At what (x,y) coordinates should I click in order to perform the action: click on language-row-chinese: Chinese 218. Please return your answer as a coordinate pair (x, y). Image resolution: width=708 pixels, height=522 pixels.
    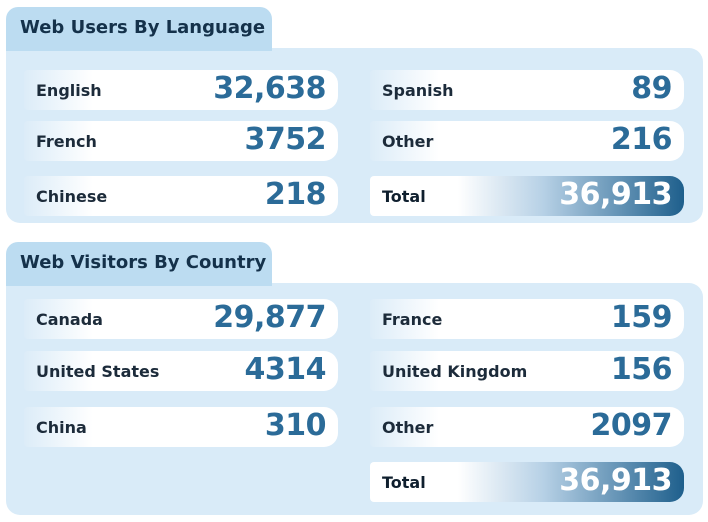
    Looking at the image, I should click on (181, 196).